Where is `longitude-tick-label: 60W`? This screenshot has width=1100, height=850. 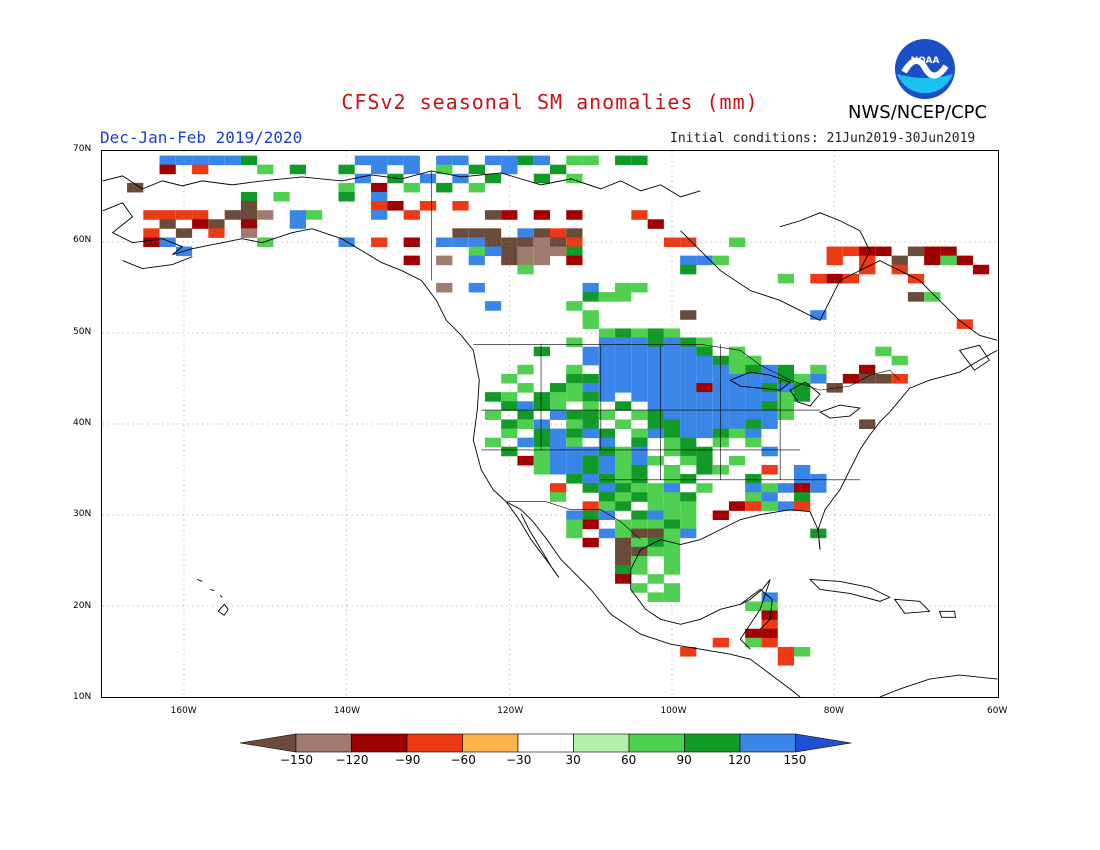 longitude-tick-label: 60W is located at coordinates (997, 711).